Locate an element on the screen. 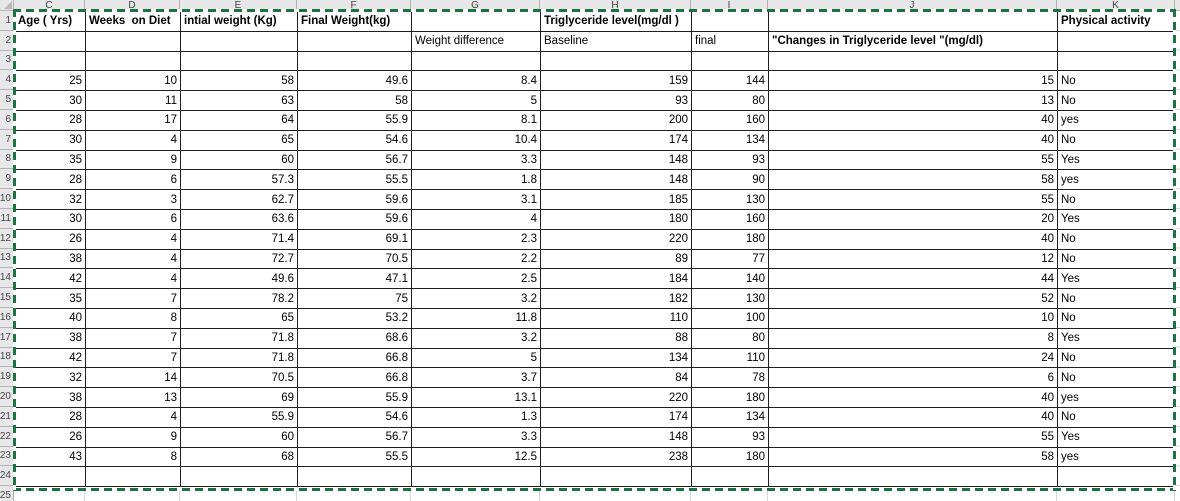 The height and width of the screenshot is (501, 1180). cell-F16: 53.2 is located at coordinates (355, 318).